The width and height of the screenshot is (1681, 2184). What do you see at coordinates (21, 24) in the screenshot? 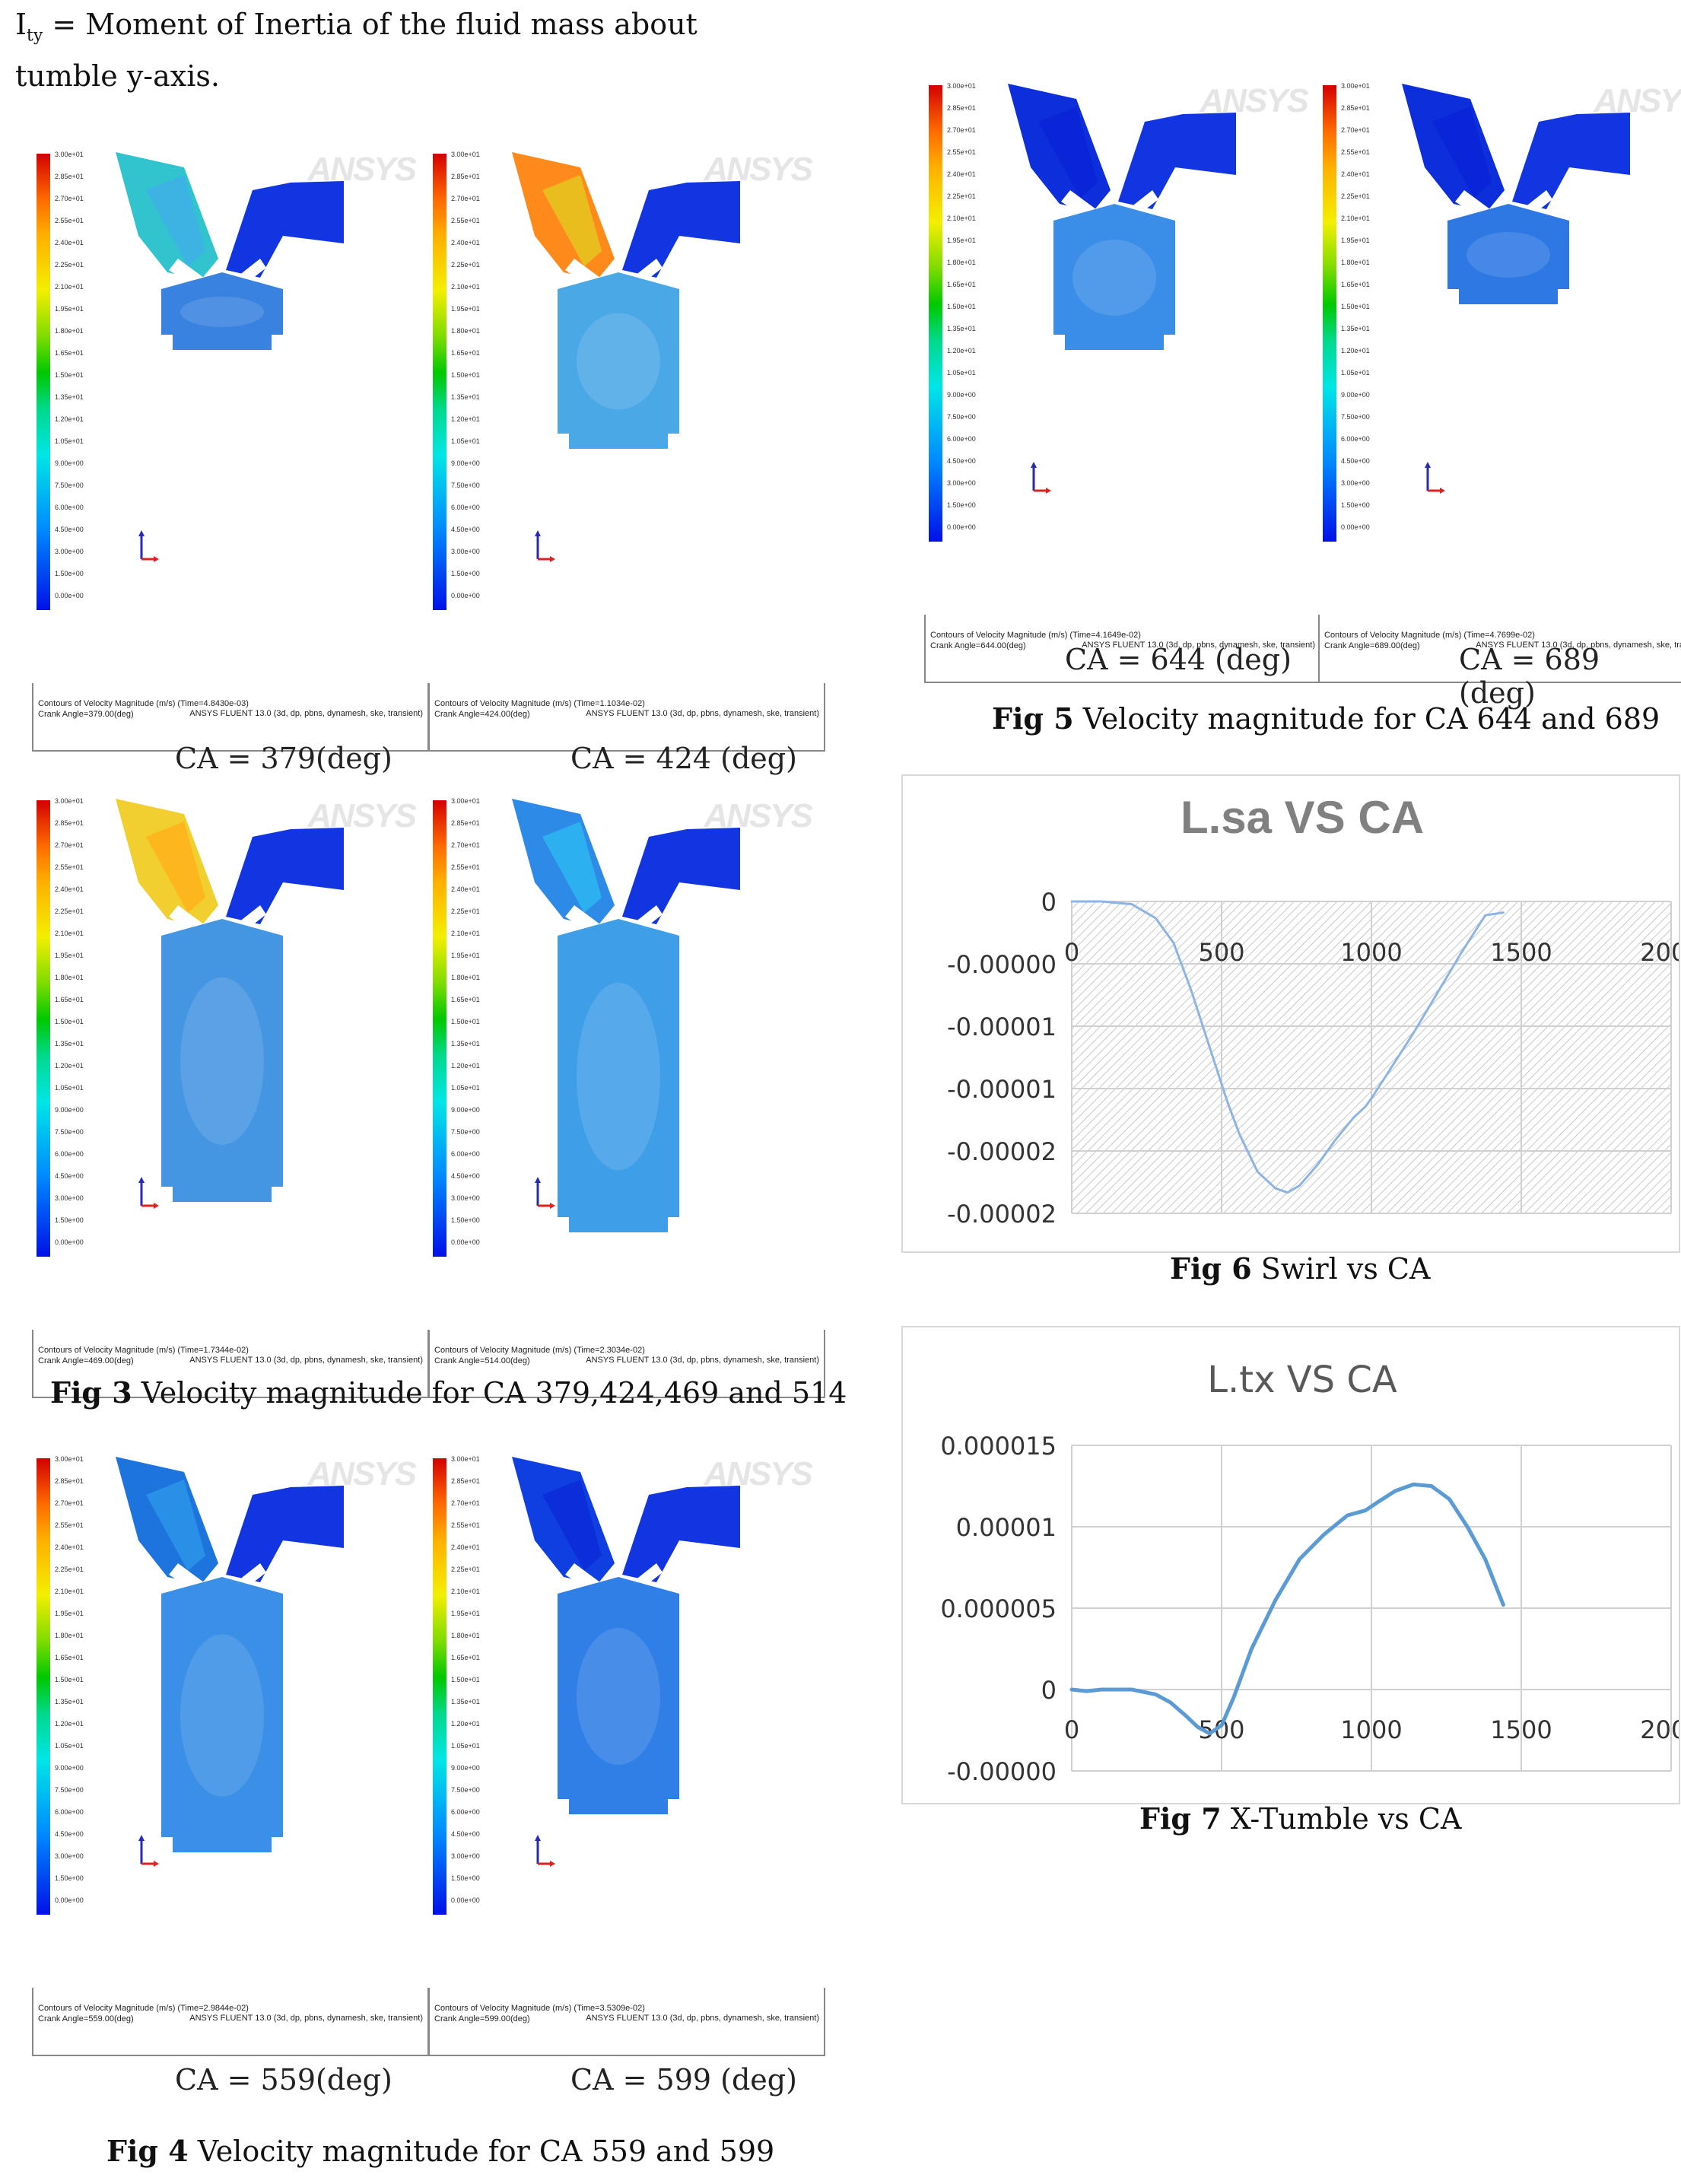
I see `intro-symbol: I` at bounding box center [21, 24].